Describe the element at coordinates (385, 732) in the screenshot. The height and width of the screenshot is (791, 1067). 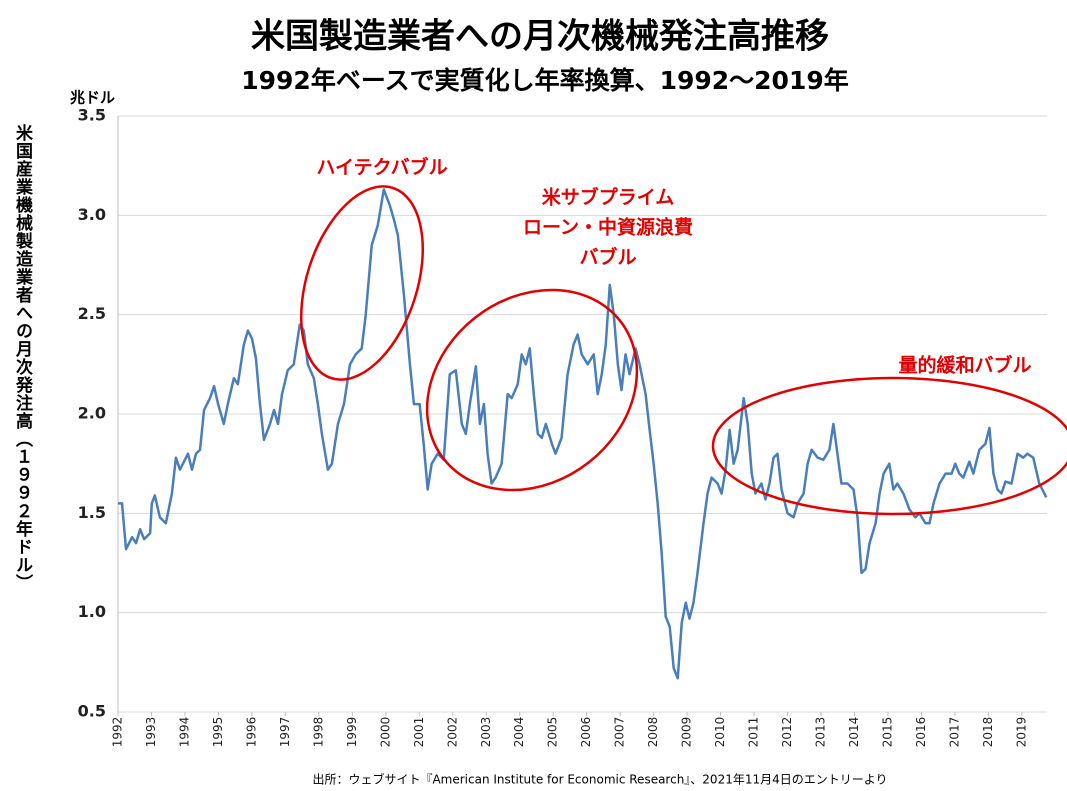
I see `x-tick-label: 2000` at that location.